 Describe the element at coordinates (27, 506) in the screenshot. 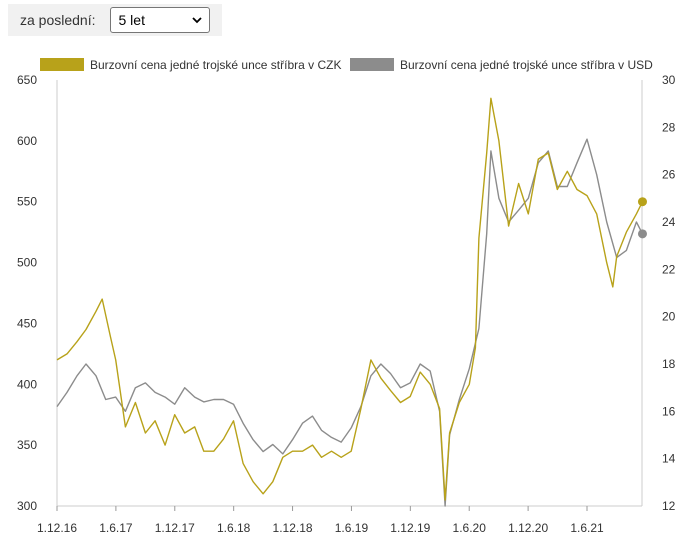

I see `y-left-tick-label: 300` at that location.